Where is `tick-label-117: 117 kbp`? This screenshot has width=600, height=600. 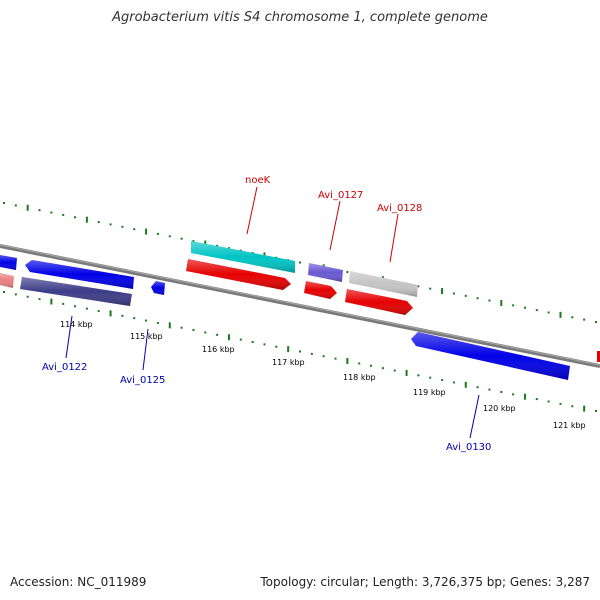
tick-label-117: 117 kbp is located at coordinates (288, 362).